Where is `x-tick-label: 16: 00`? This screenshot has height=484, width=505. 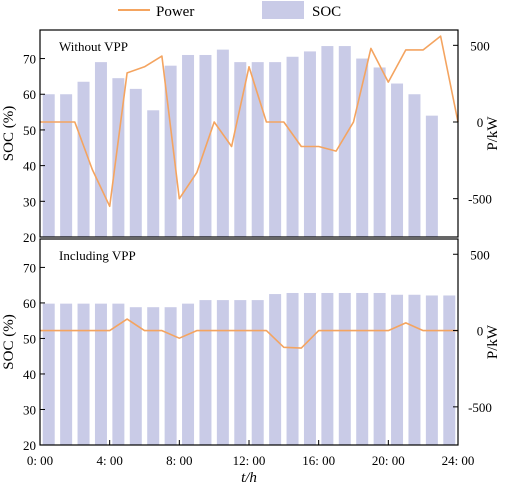
x-tick-label: 16: 00 is located at coordinates (318, 460).